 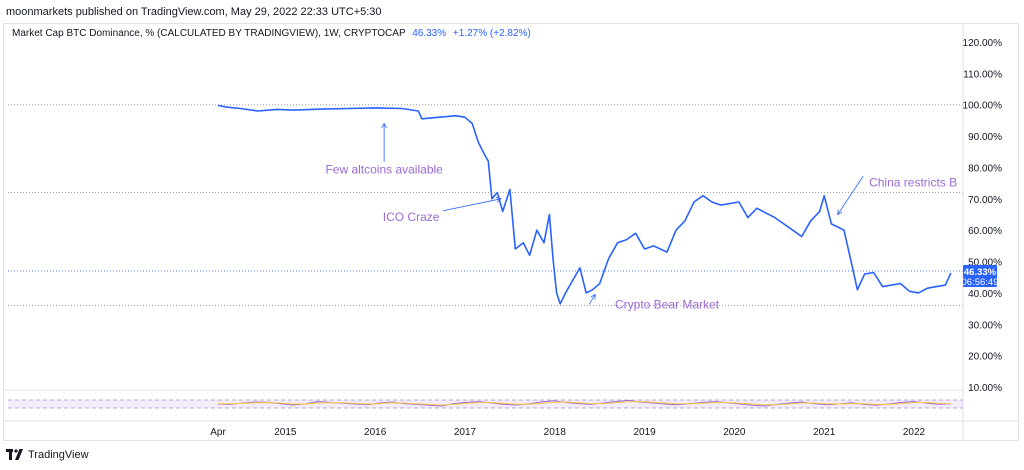 I want to click on price-label-box, so click(x=980, y=276).